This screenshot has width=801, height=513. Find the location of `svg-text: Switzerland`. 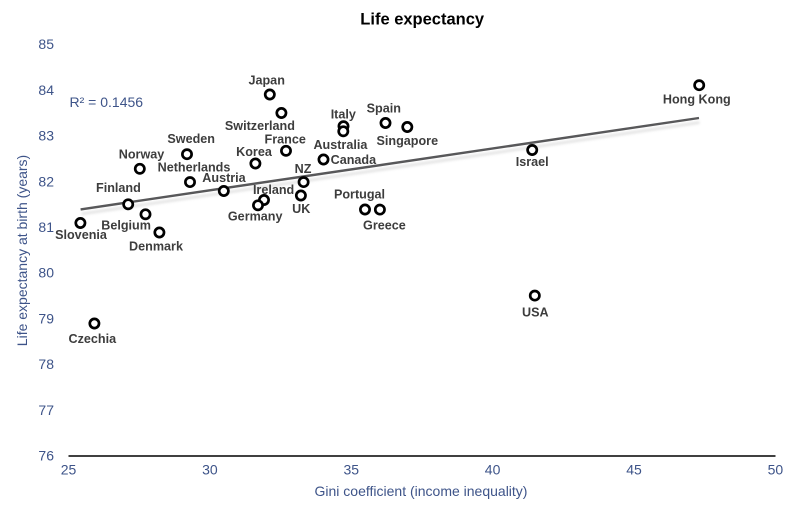

svg-text: Switzerland is located at coordinates (260, 126).